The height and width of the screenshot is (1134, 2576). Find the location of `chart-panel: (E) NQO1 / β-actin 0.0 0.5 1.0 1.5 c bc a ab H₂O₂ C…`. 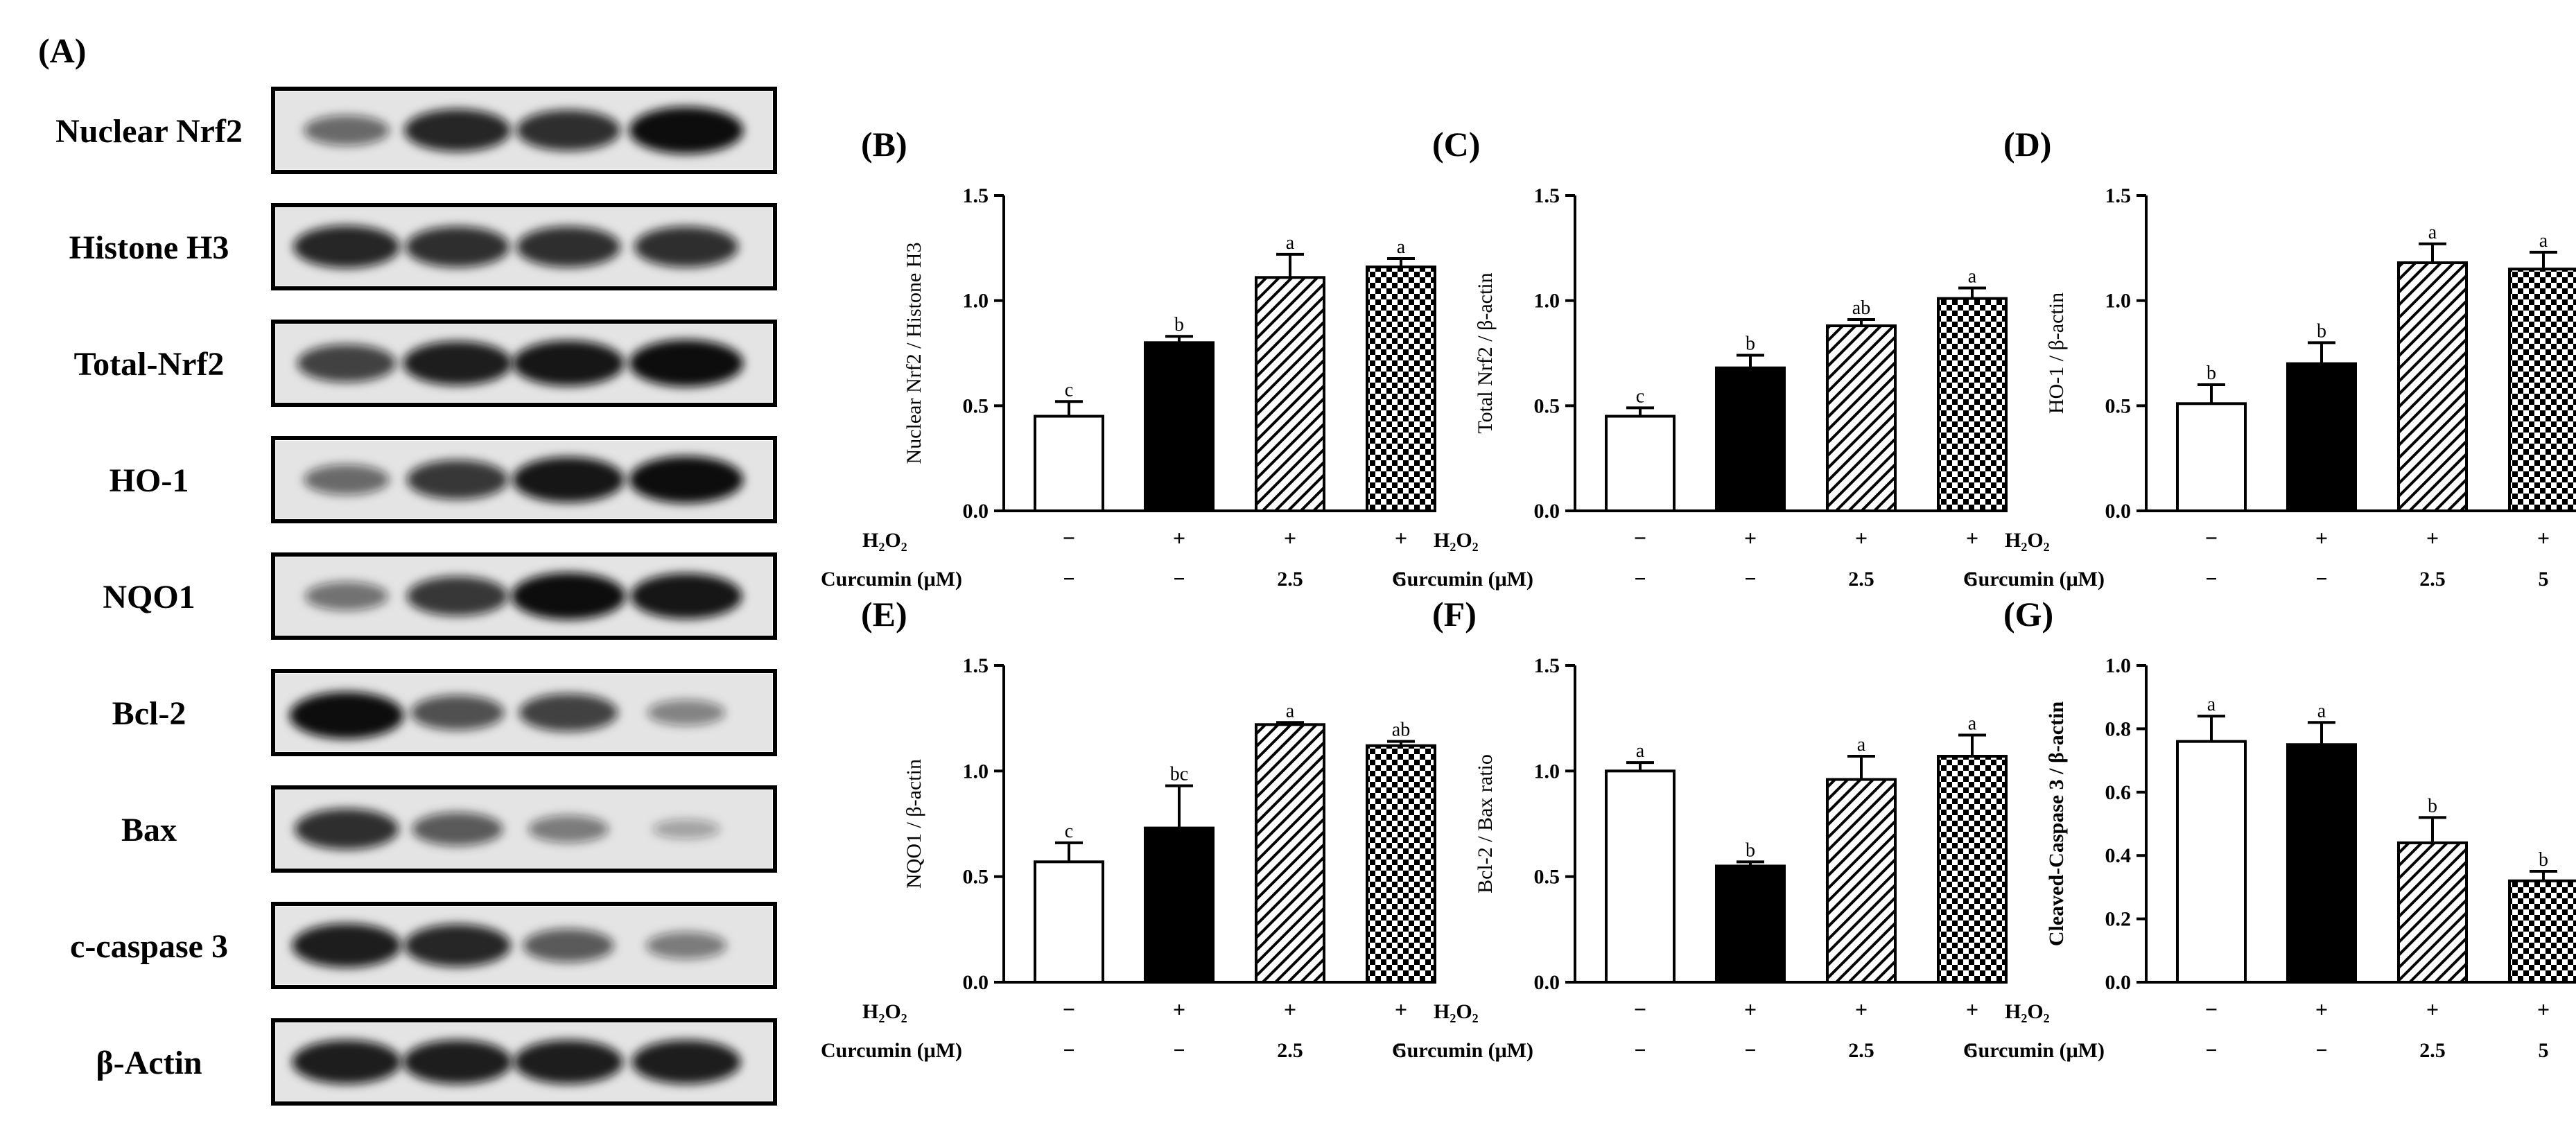

chart-panel: (E) NQO1 / β-actin 0.0 0.5 1.0 1.5 c bc a ab H₂O₂ C… is located at coordinates (1128, 828).